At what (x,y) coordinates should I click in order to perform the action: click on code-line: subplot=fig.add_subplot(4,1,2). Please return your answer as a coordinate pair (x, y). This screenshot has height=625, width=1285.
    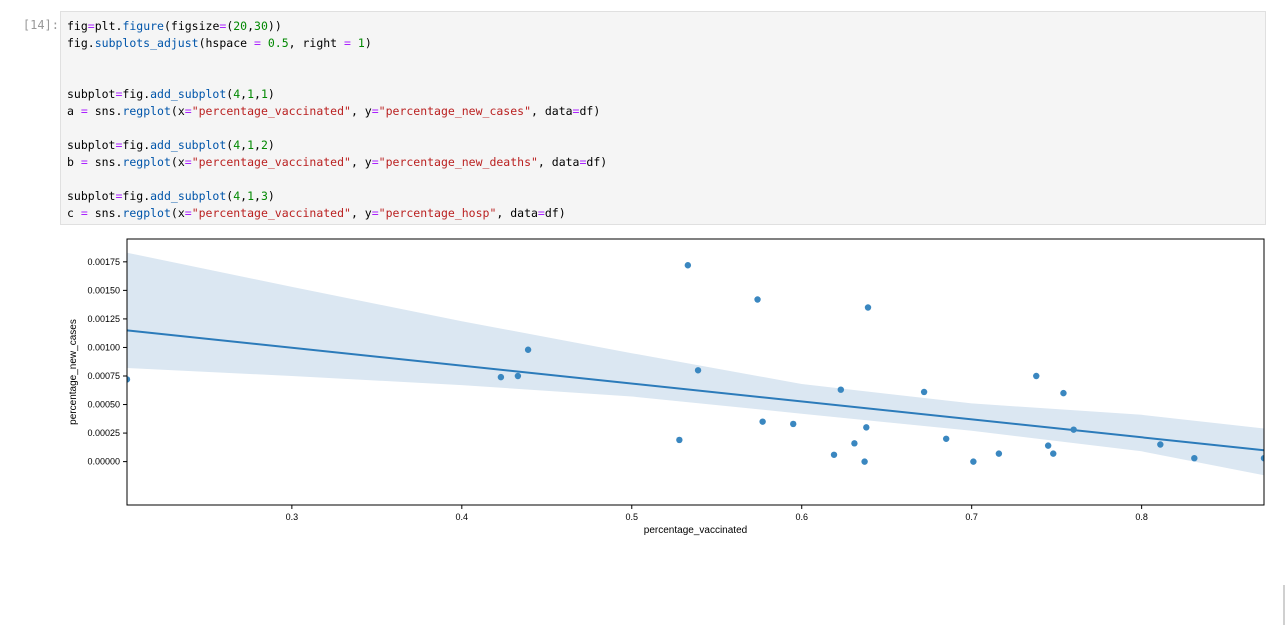
    Looking at the image, I should click on (337, 145).